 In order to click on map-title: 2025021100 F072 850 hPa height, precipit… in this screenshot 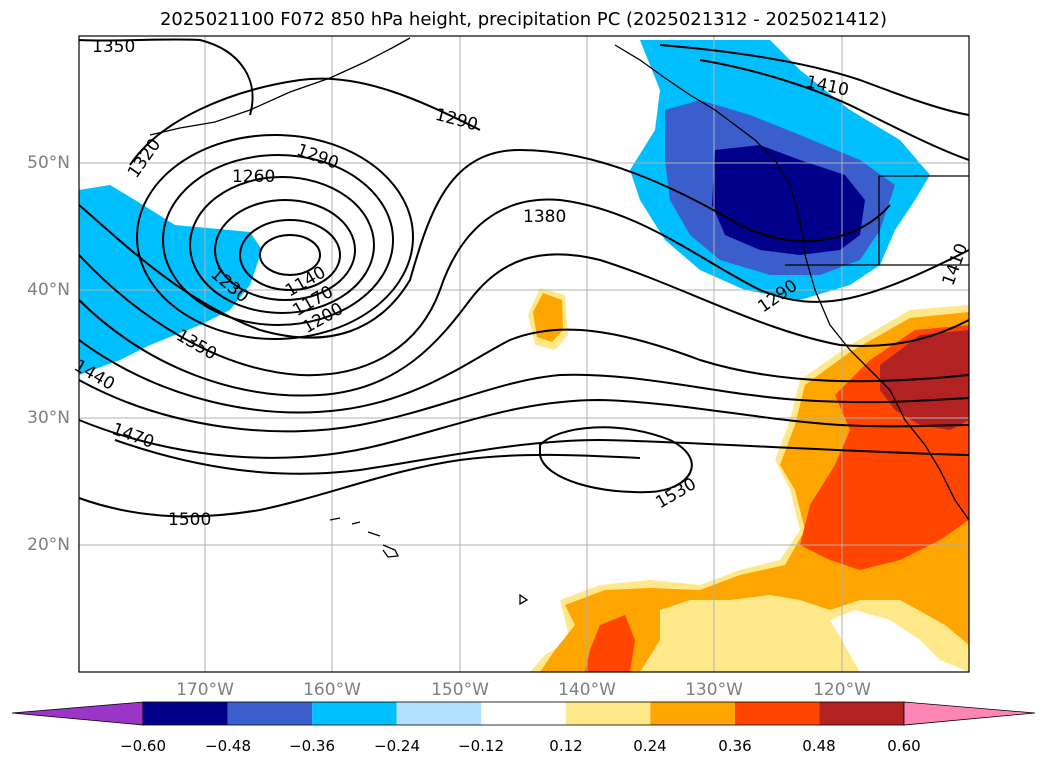, I will do `click(523, 19)`.